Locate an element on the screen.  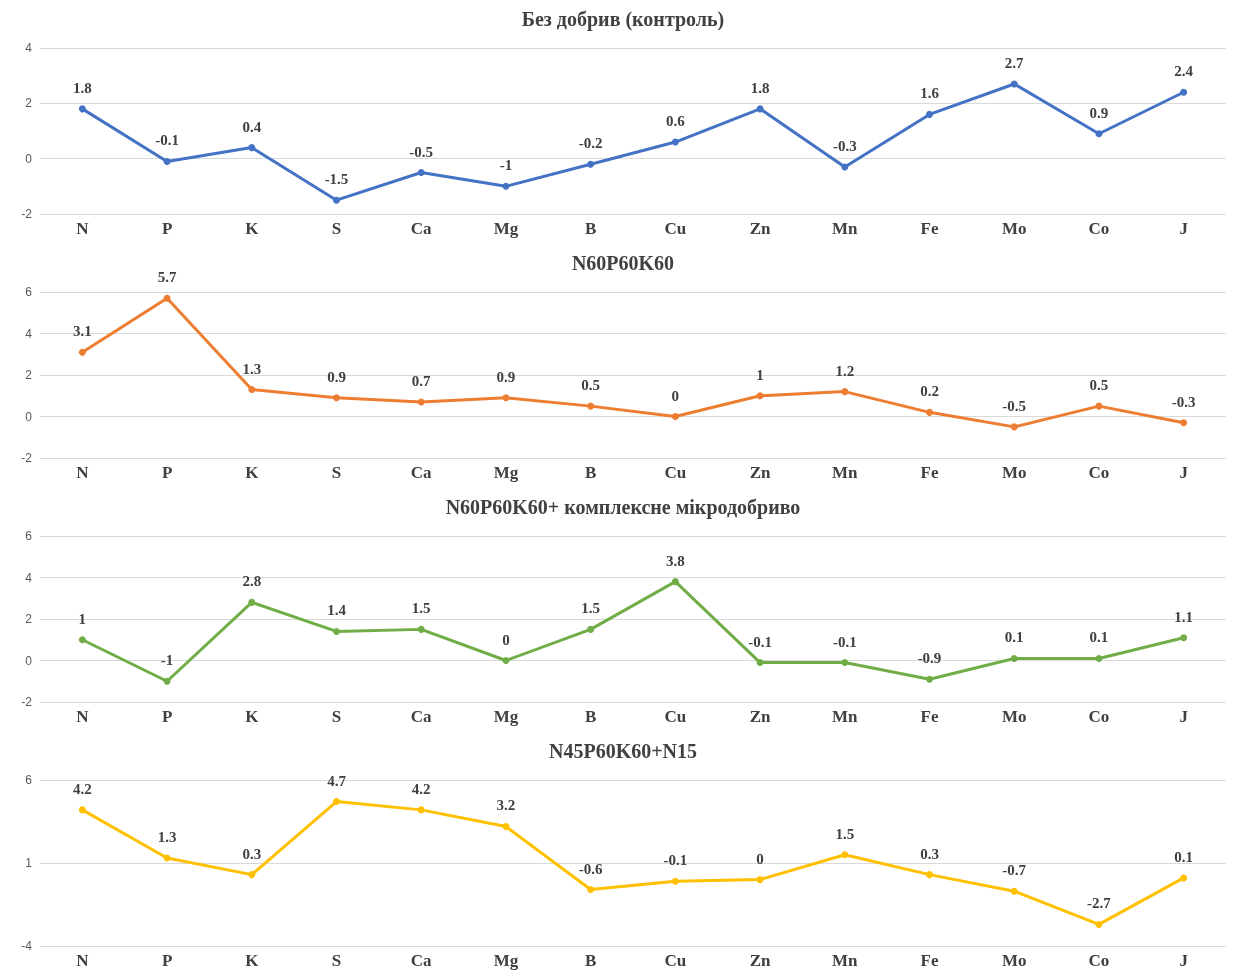
x-tick-label: K is located at coordinates (252, 472).